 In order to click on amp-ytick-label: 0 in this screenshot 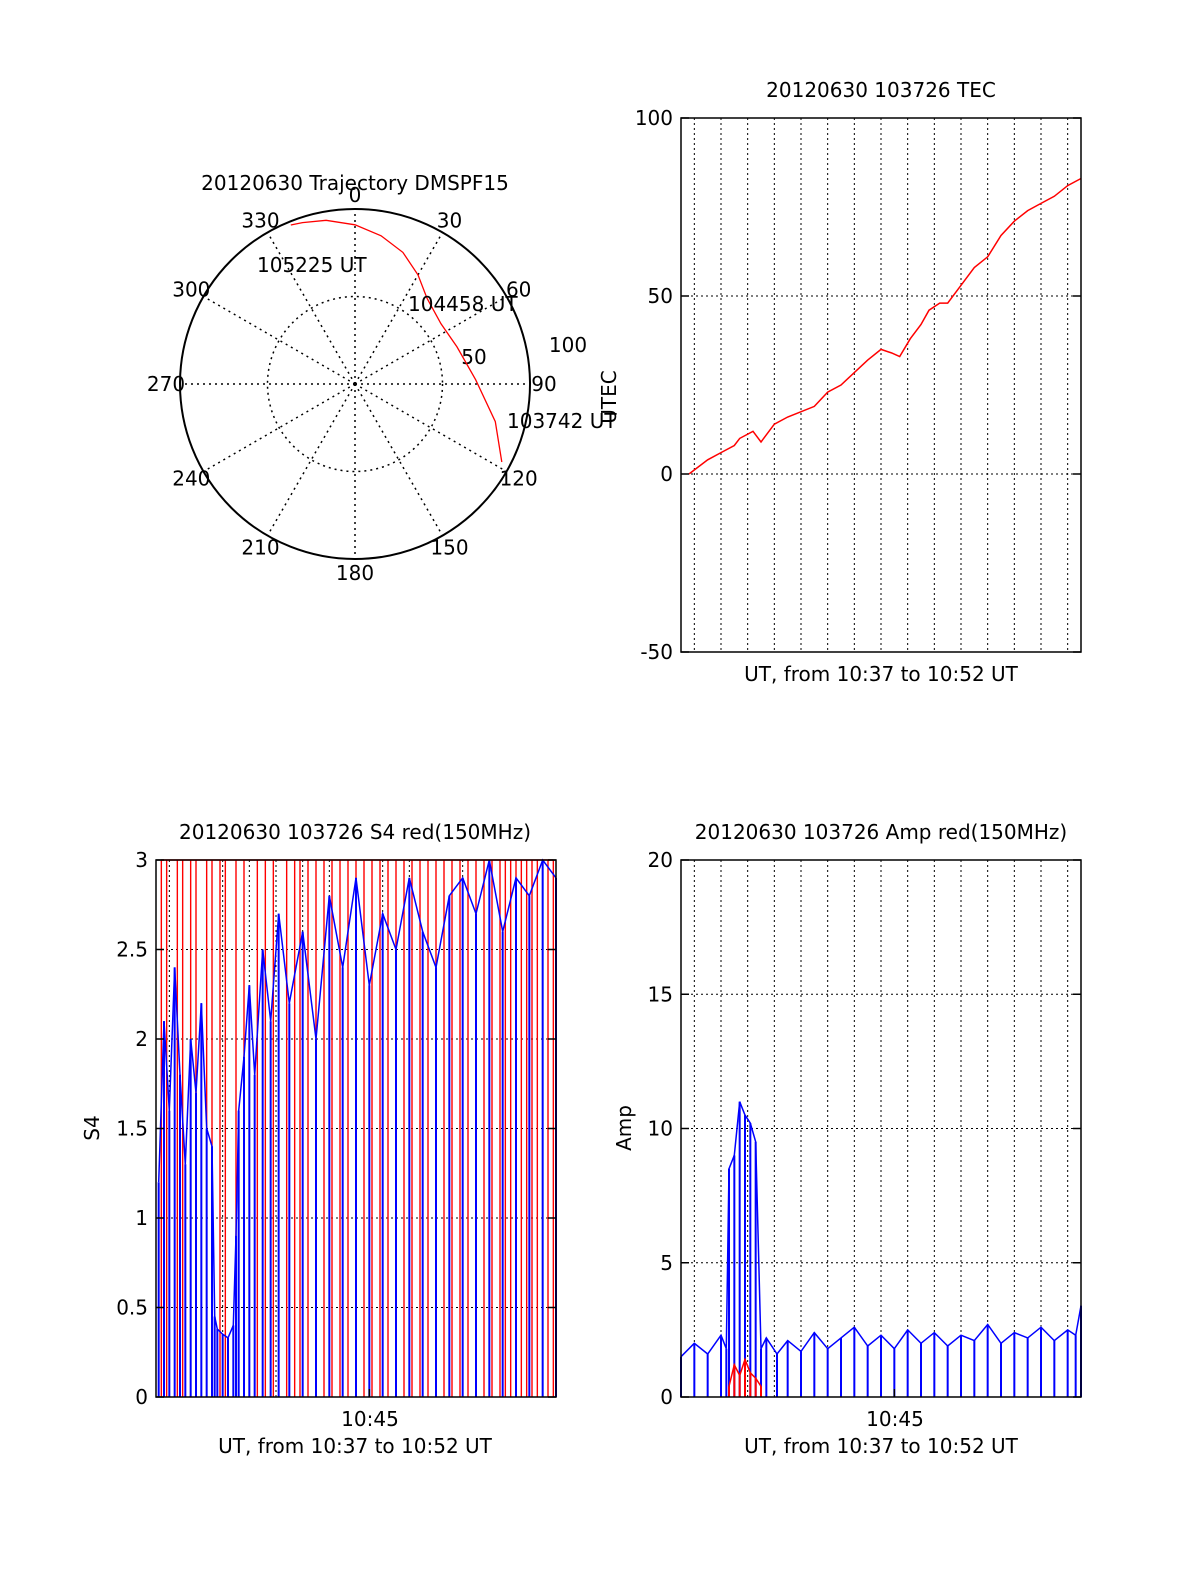, I will do `click(666, 1397)`.